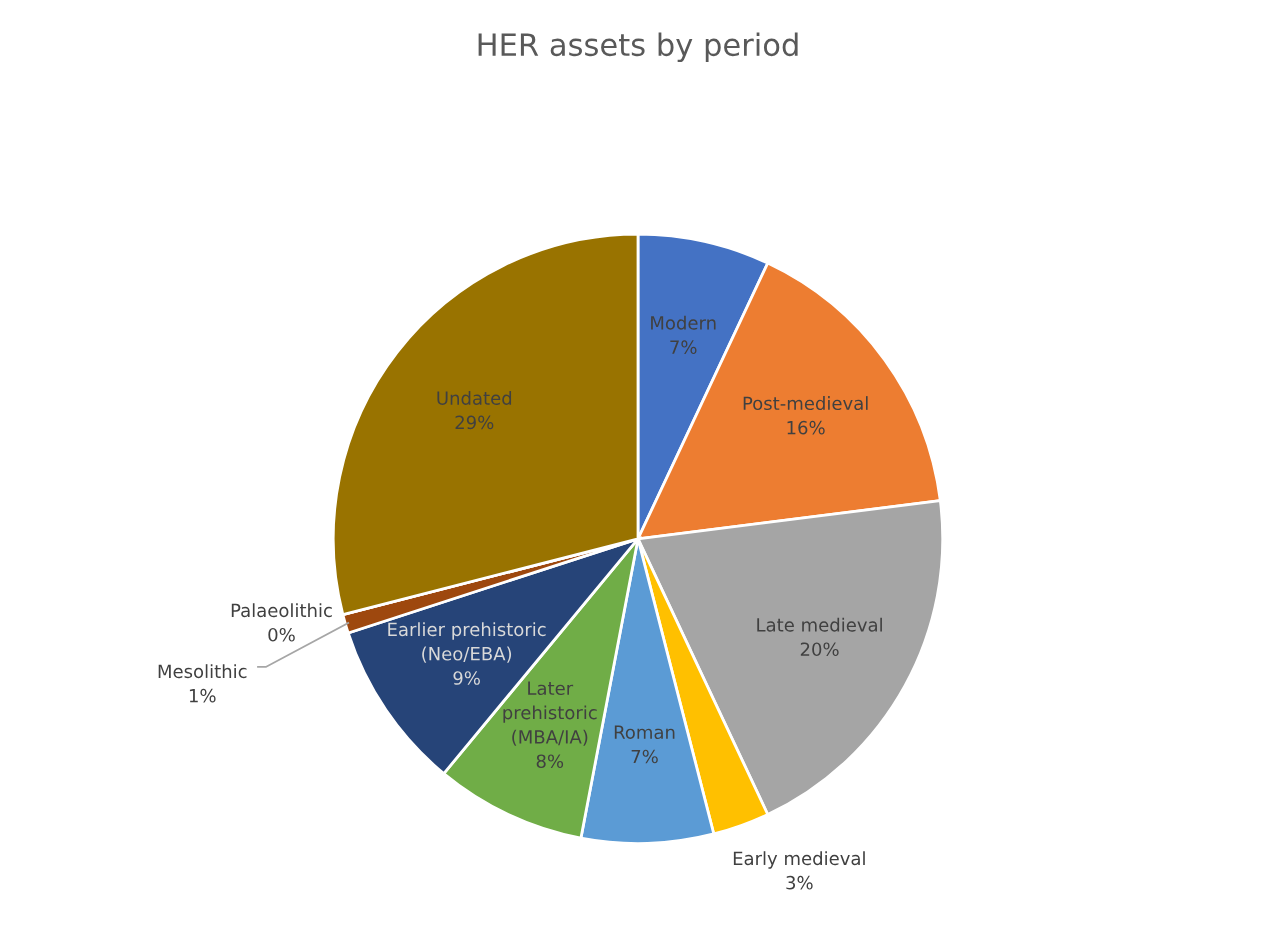 The width and height of the screenshot is (1276, 929). I want to click on text: 0%, so click(281, 634).